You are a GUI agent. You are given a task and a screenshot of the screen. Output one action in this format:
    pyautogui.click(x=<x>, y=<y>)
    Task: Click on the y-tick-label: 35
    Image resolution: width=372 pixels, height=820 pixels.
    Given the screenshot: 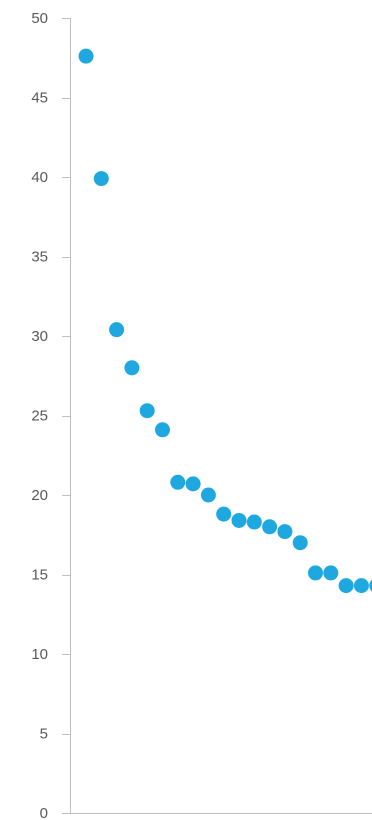 What is the action you would take?
    pyautogui.click(x=39, y=257)
    